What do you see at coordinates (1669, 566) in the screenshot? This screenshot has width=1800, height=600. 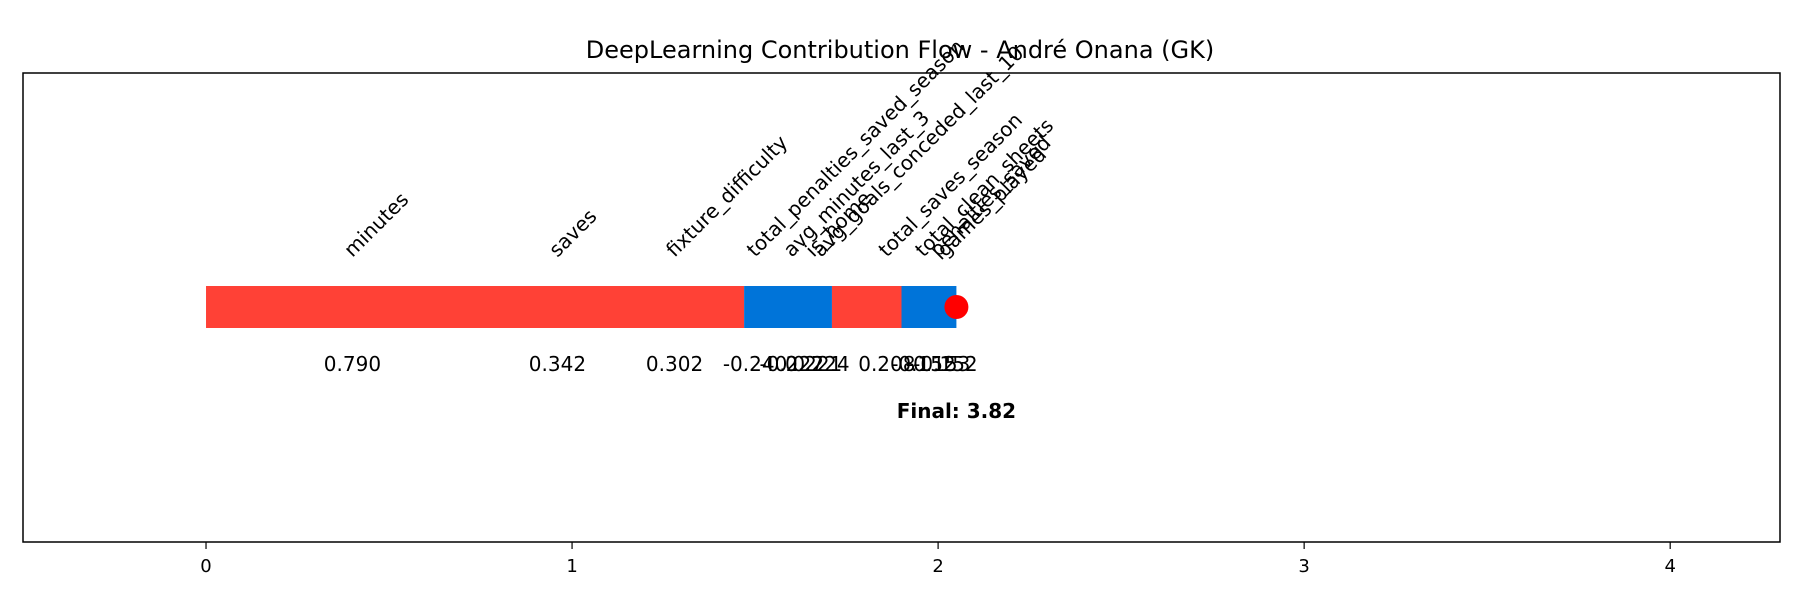 I see `x-tick-label: 4` at bounding box center [1669, 566].